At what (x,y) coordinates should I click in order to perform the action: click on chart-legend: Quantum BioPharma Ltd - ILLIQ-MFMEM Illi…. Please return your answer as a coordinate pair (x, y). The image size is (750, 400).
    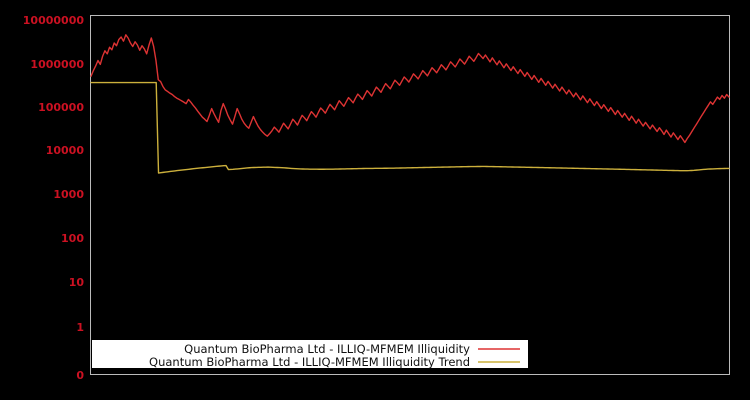
    Looking at the image, I should click on (310, 354).